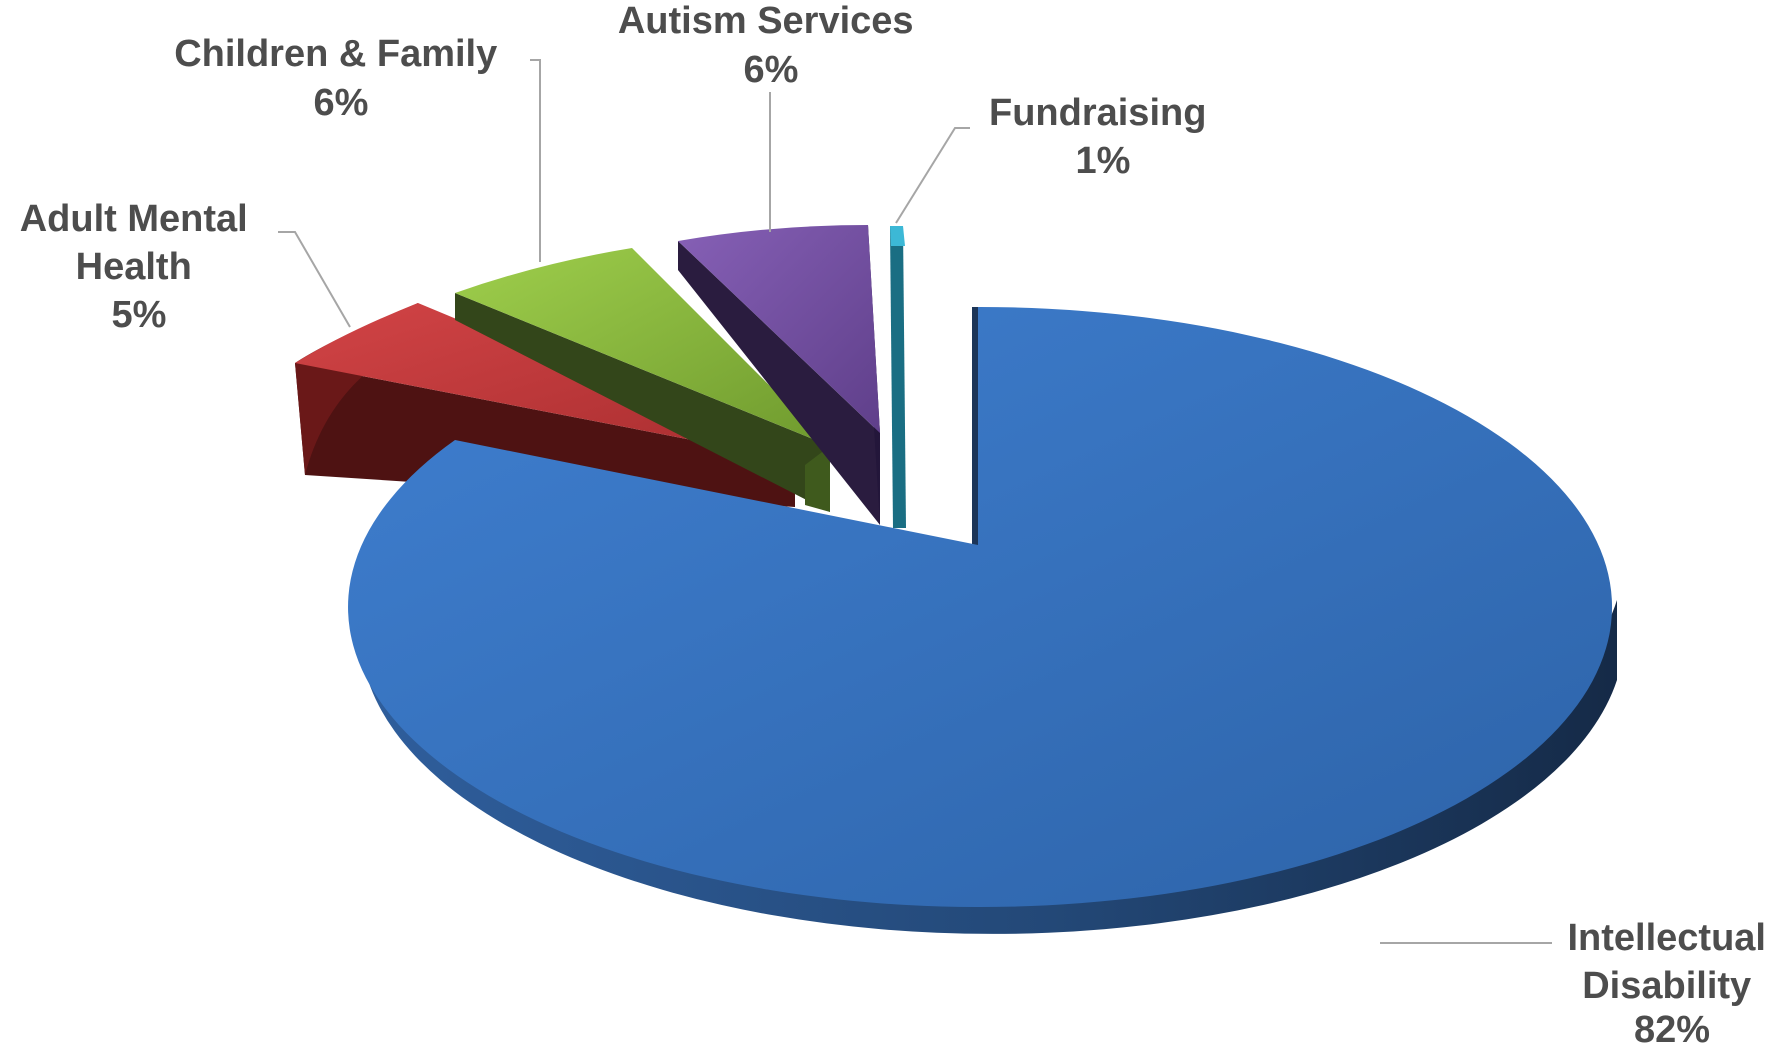 This screenshot has width=1787, height=1045. I want to click on label-children-family: Children & Family 6%, so click(341, 78).